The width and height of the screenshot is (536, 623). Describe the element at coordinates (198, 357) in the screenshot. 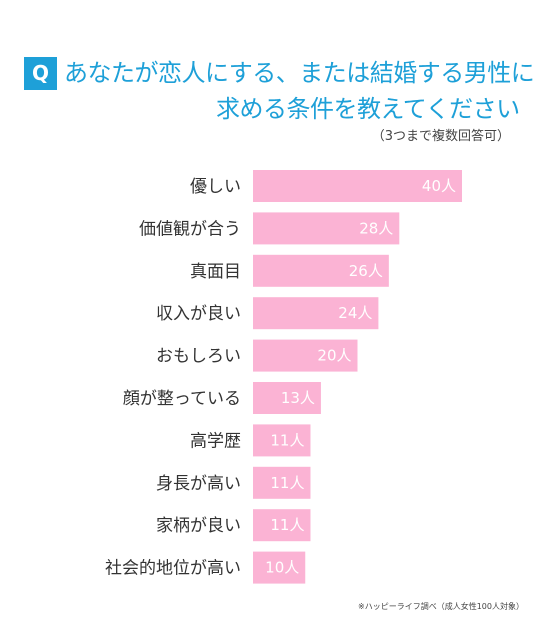

I see `category-label-5: おもしろい` at that location.